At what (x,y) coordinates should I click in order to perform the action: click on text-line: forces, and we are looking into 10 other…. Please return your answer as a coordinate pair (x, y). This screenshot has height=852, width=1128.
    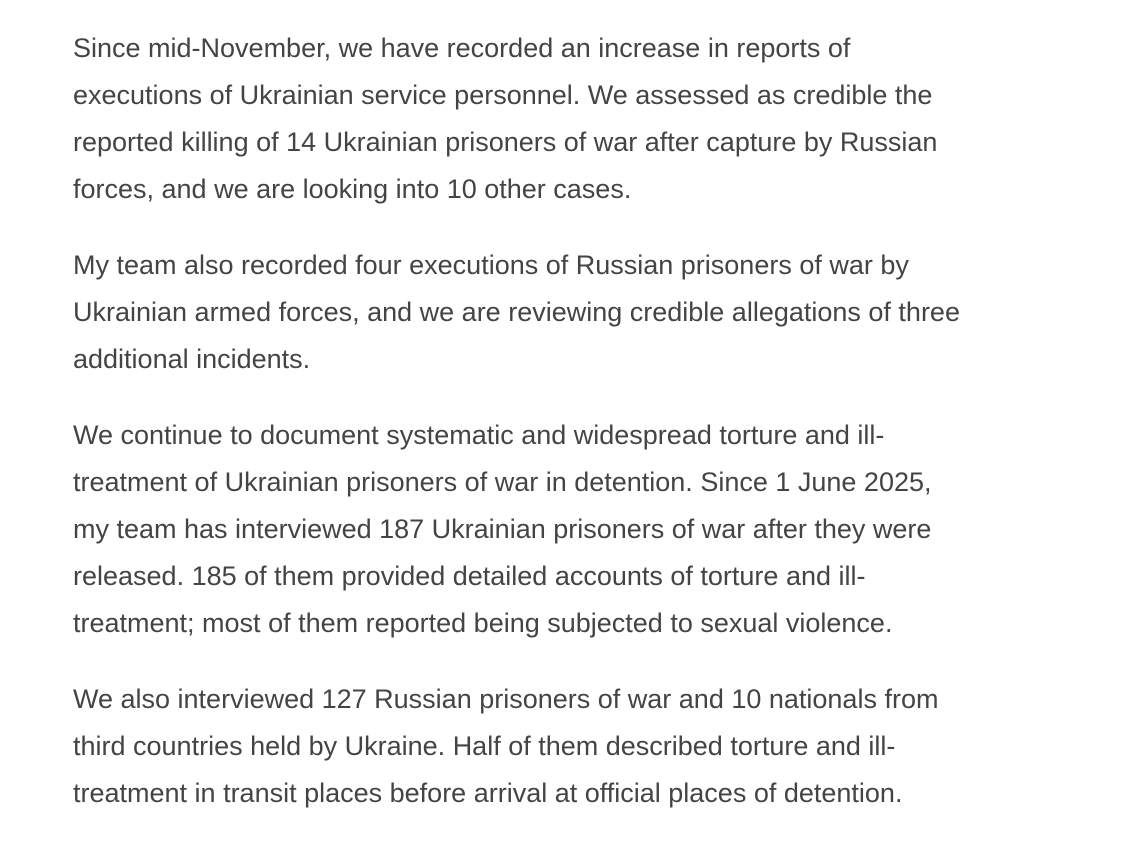
    Looking at the image, I should click on (352, 189).